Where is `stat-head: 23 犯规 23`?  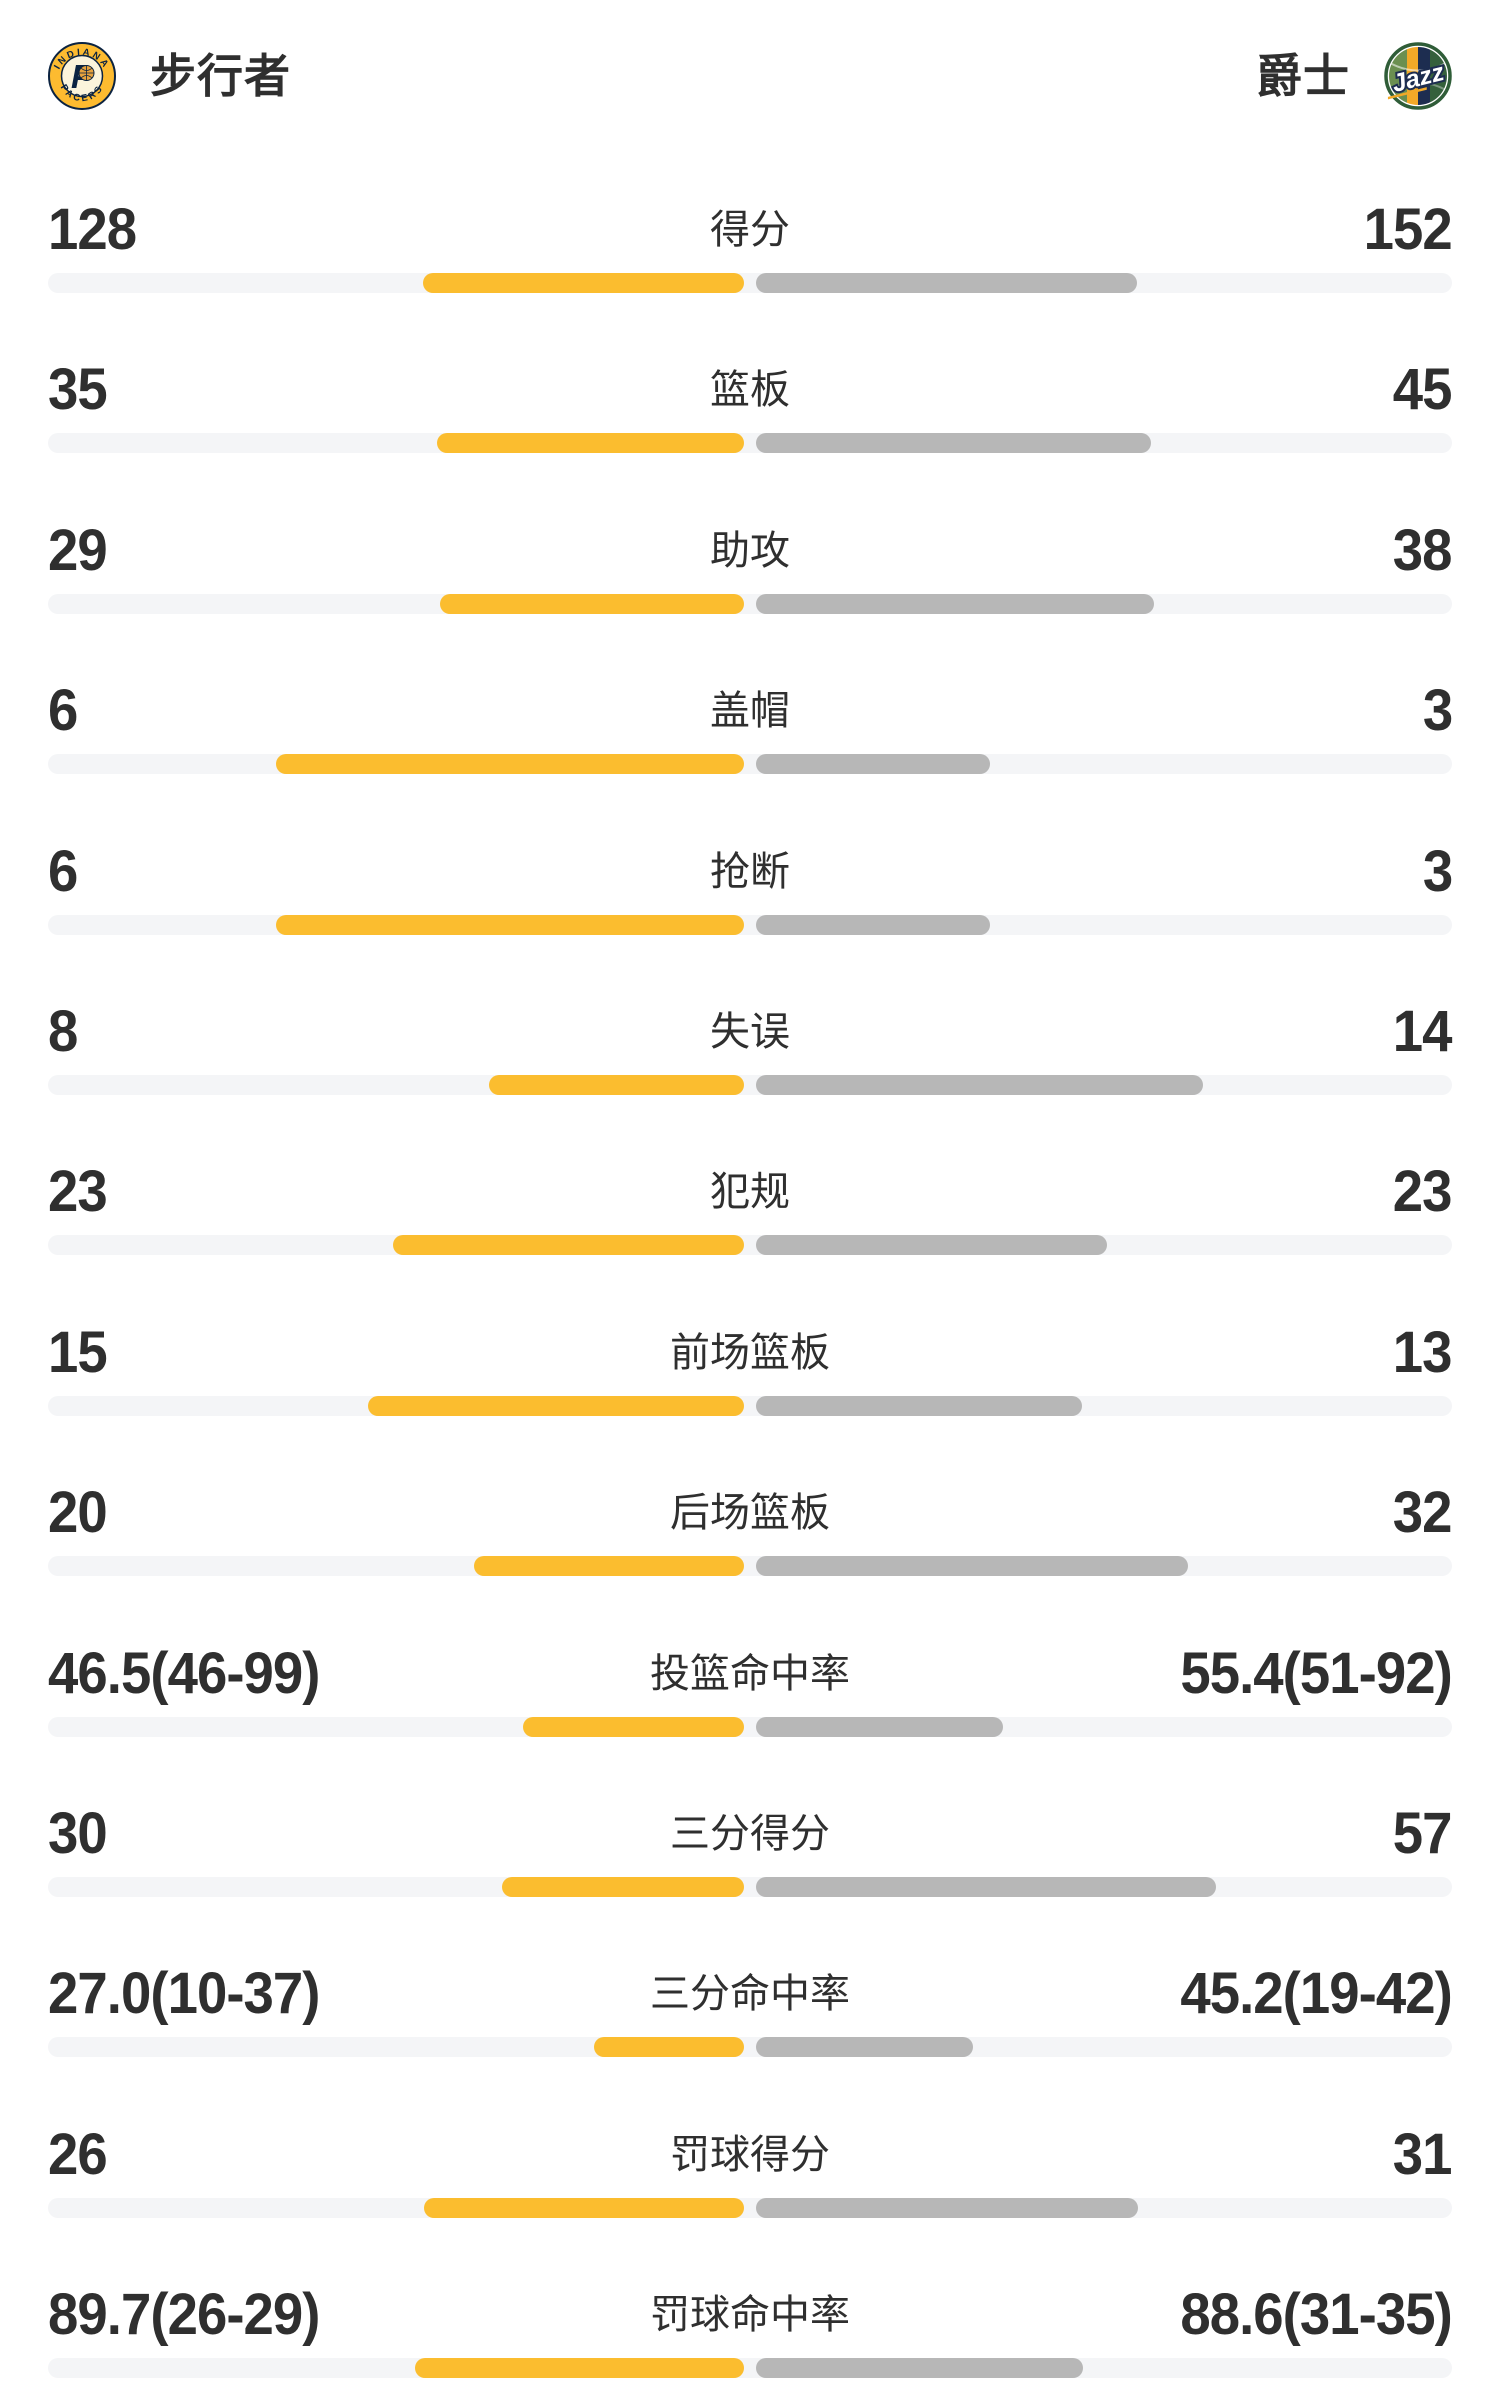 stat-head: 23 犯规 23 is located at coordinates (750, 1192).